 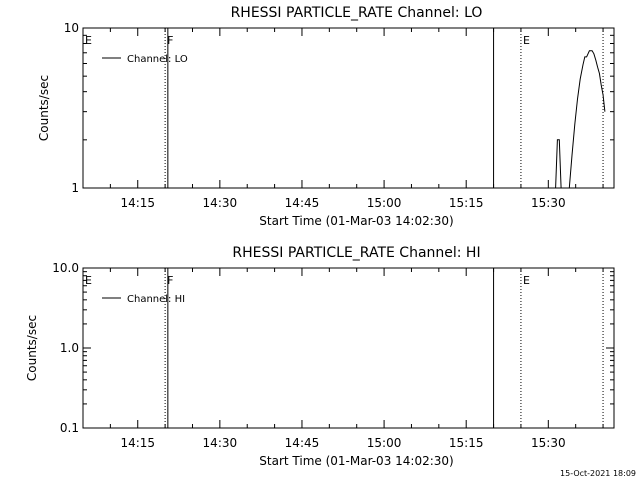 What do you see at coordinates (357, 13) in the screenshot?
I see `chart-title: RHESSI PARTICLE_RATE Channel: LO` at bounding box center [357, 13].